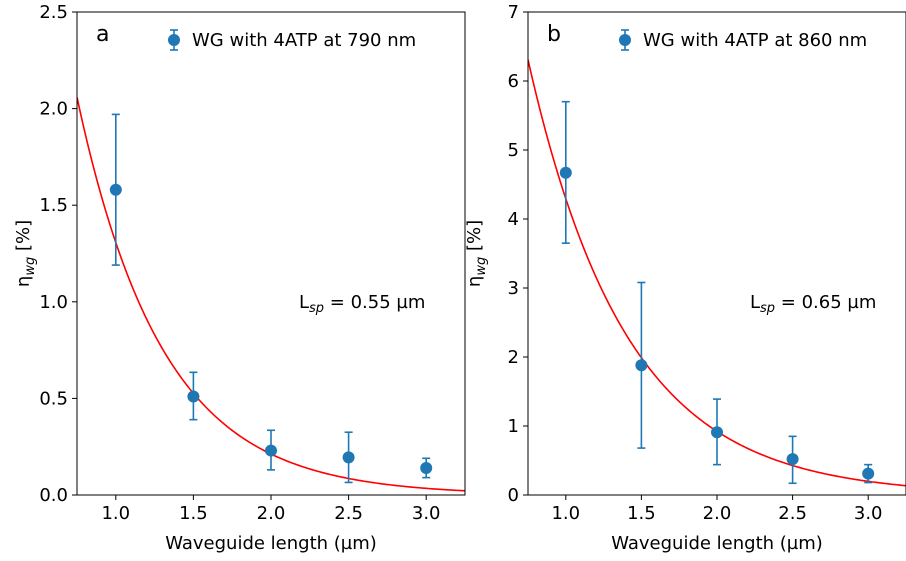 The width and height of the screenshot is (906, 561). I want to click on annotation-rest: = 0.55 µm, so click(374, 302).